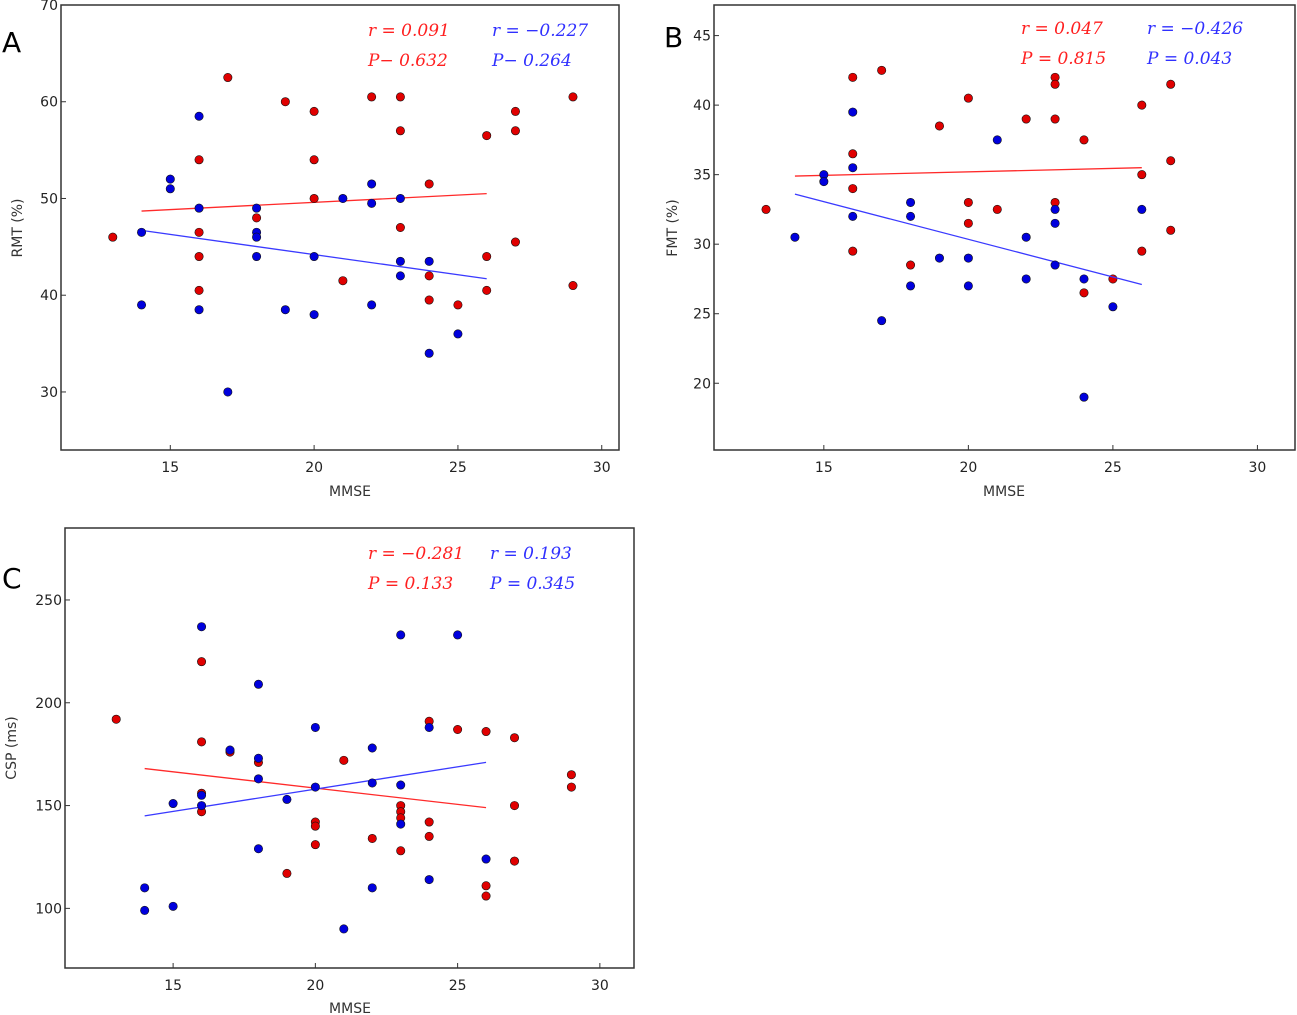 The image size is (1297, 1015). I want to click on y-tick-label: 35, so click(702, 176).